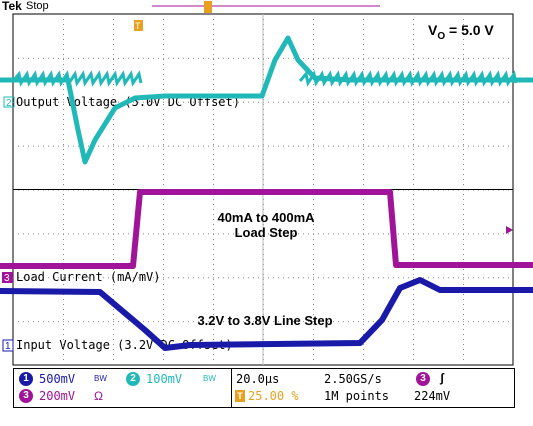 The height and width of the screenshot is (426, 533). Describe the element at coordinates (208, 7) in the screenshot. I see `trigger-top-marker` at that location.